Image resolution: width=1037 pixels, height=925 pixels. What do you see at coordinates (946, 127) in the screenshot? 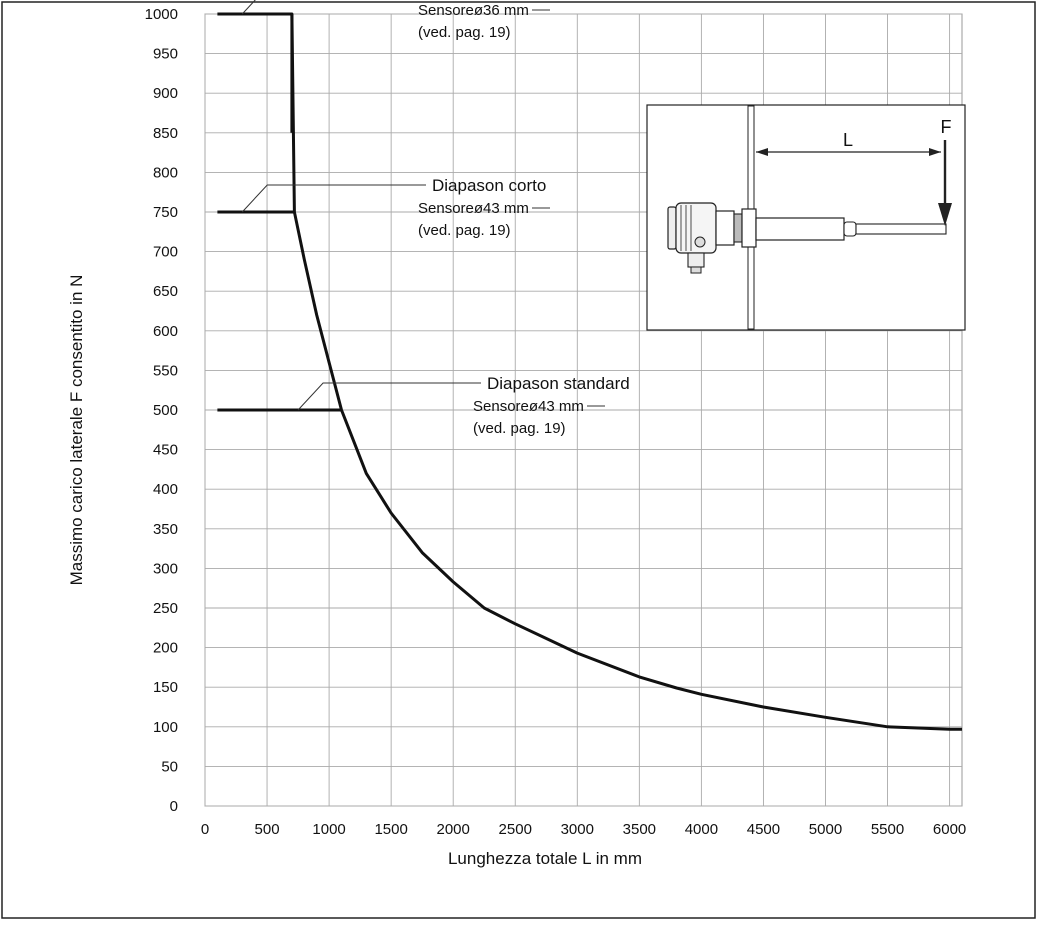
I see `force-label: F` at bounding box center [946, 127].